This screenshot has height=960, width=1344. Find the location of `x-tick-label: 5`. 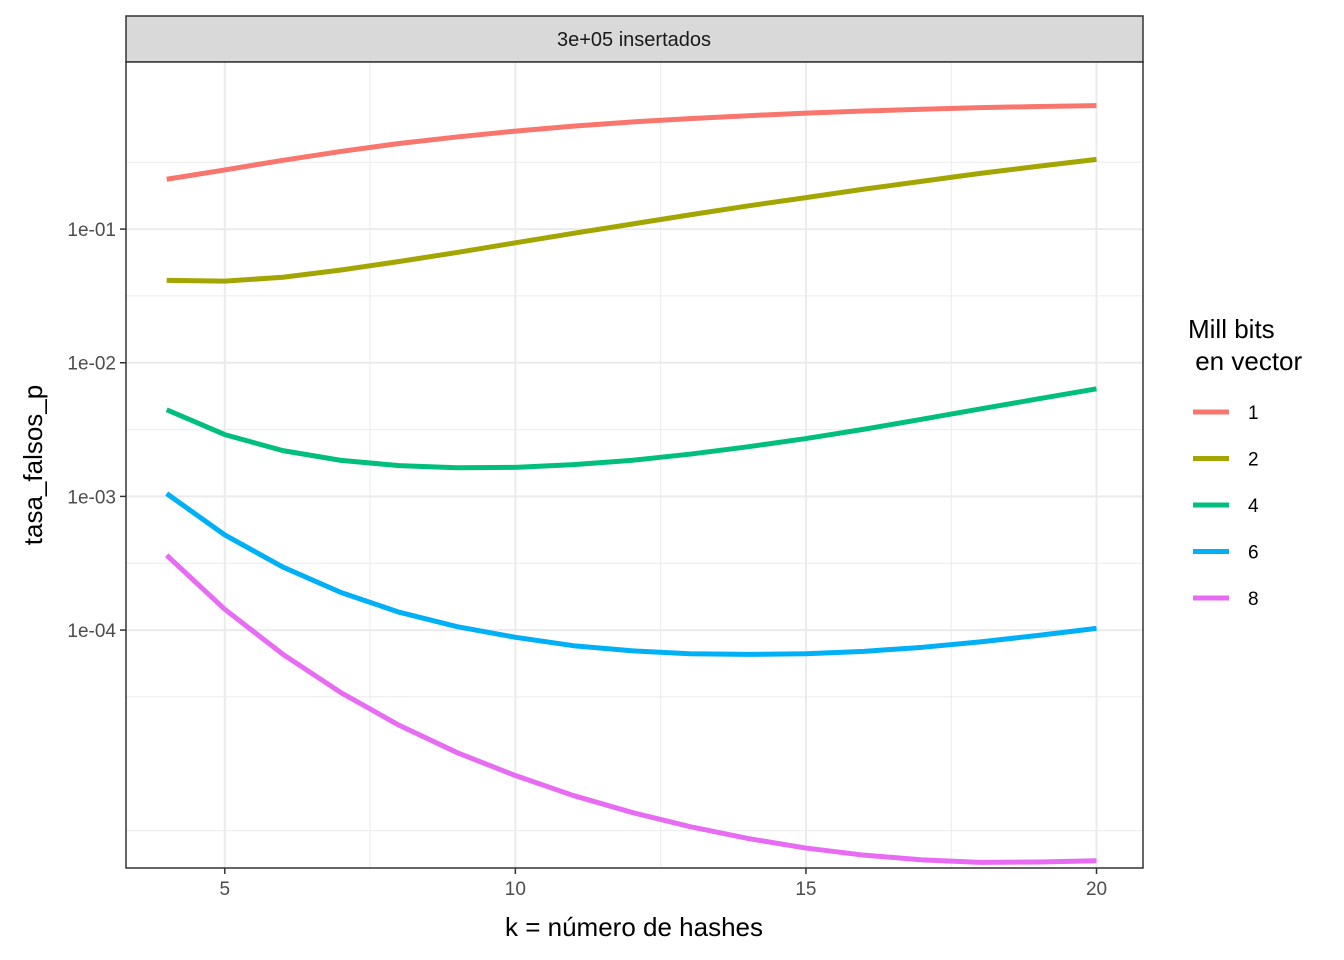

x-tick-label: 5 is located at coordinates (225, 889).